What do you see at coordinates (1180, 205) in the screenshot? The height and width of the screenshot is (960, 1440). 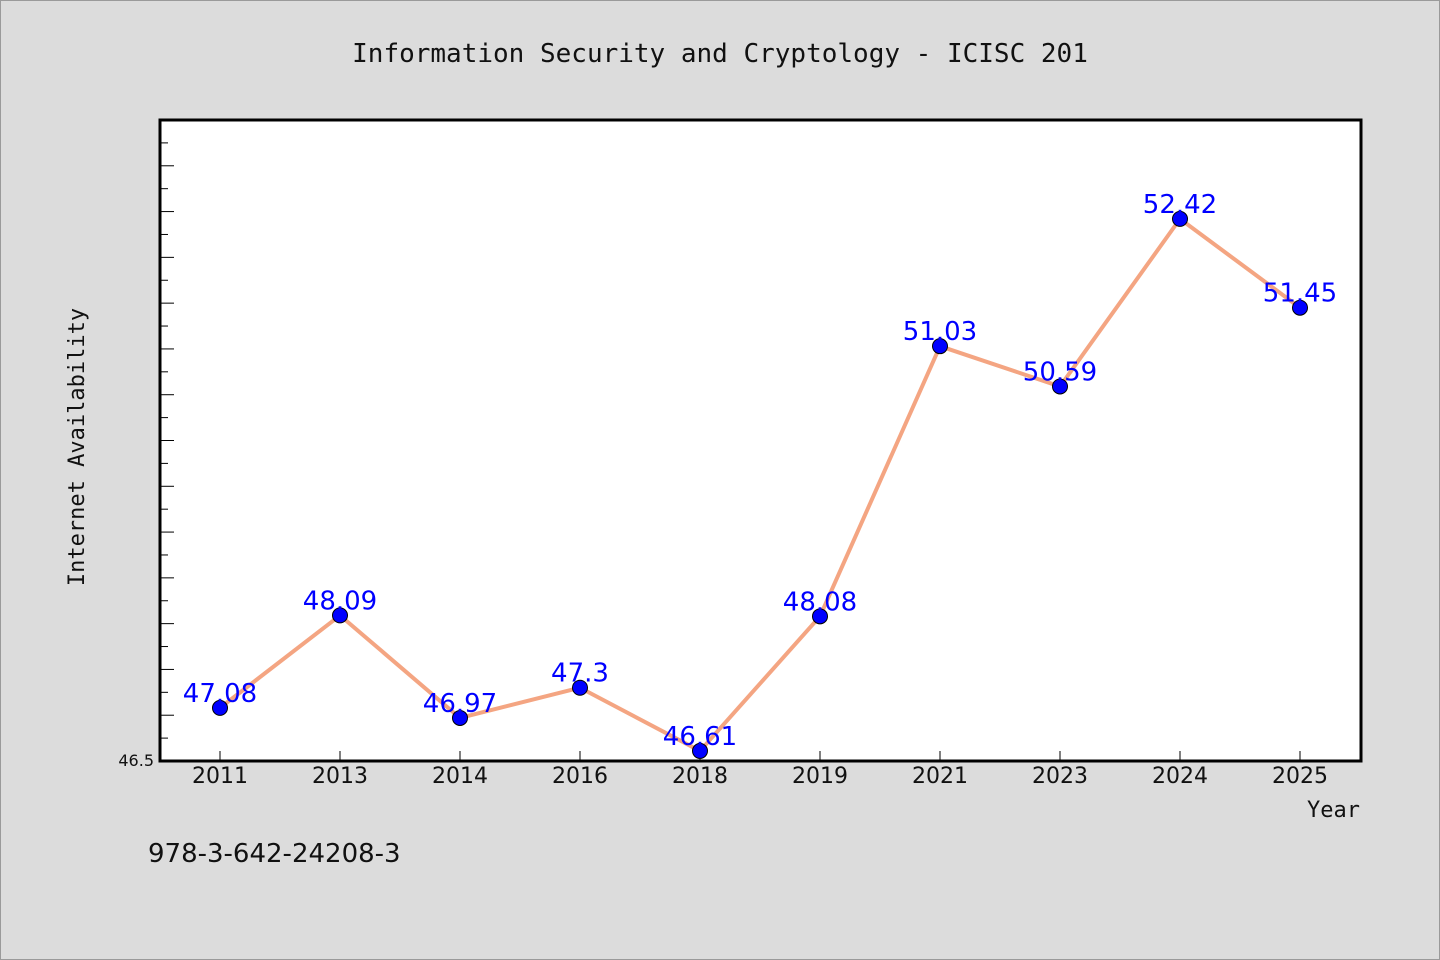 I see `data-value-label: 52.42` at bounding box center [1180, 205].